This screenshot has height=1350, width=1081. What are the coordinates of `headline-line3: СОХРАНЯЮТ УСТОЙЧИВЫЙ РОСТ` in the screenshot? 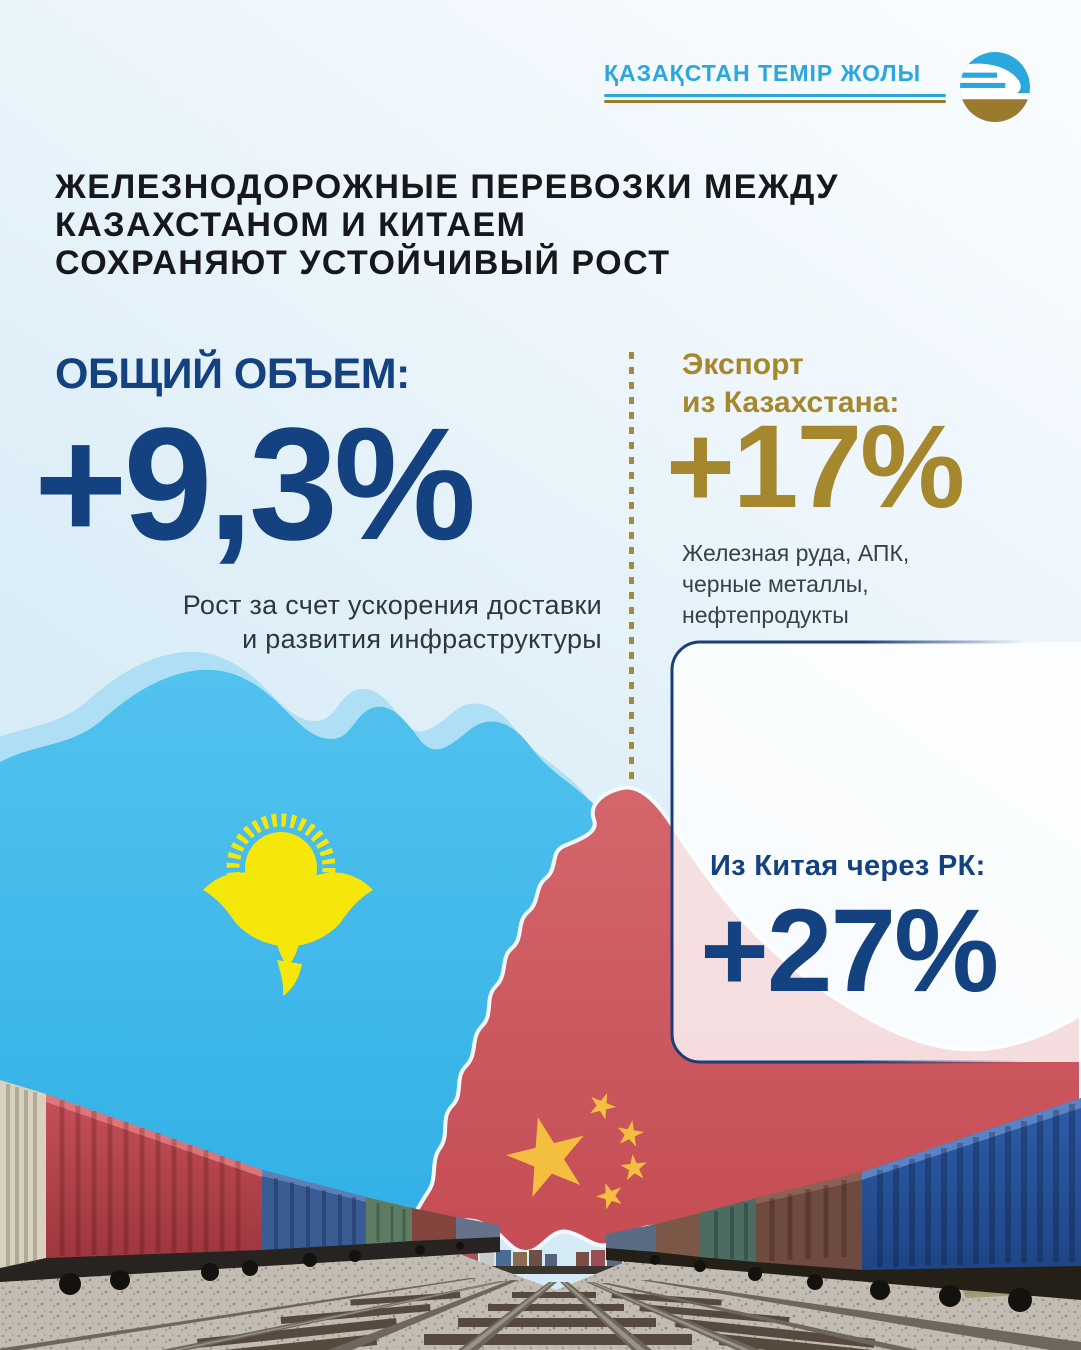 It's located at (363, 263).